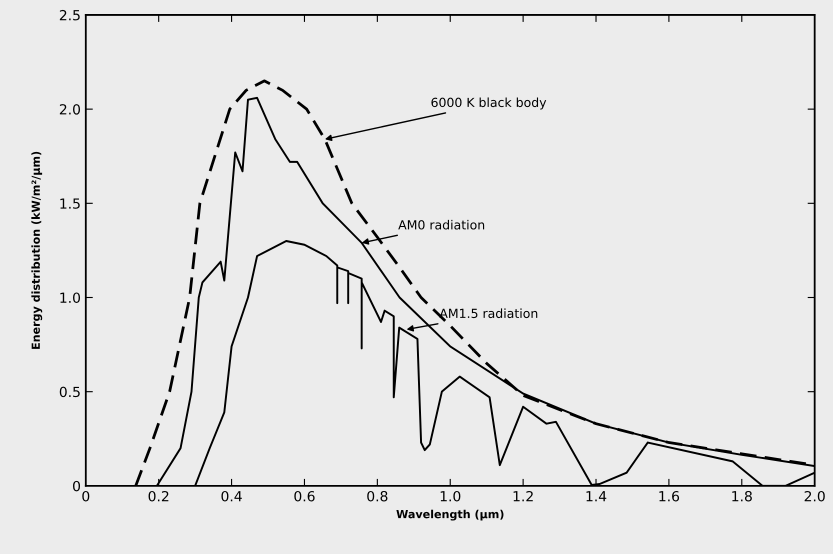 The image size is (833, 554). What do you see at coordinates (596, 496) in the screenshot?
I see `x-tick-label: 1.4` at bounding box center [596, 496].